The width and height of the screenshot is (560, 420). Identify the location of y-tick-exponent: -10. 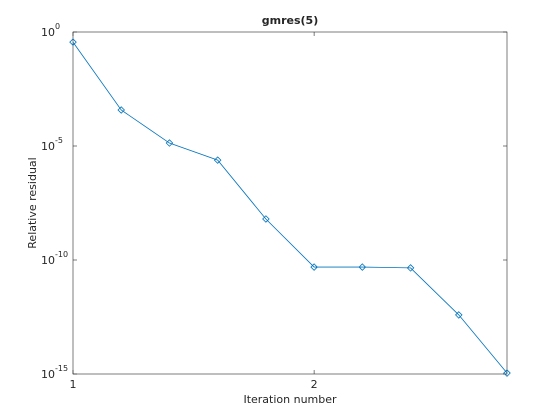
(61, 254).